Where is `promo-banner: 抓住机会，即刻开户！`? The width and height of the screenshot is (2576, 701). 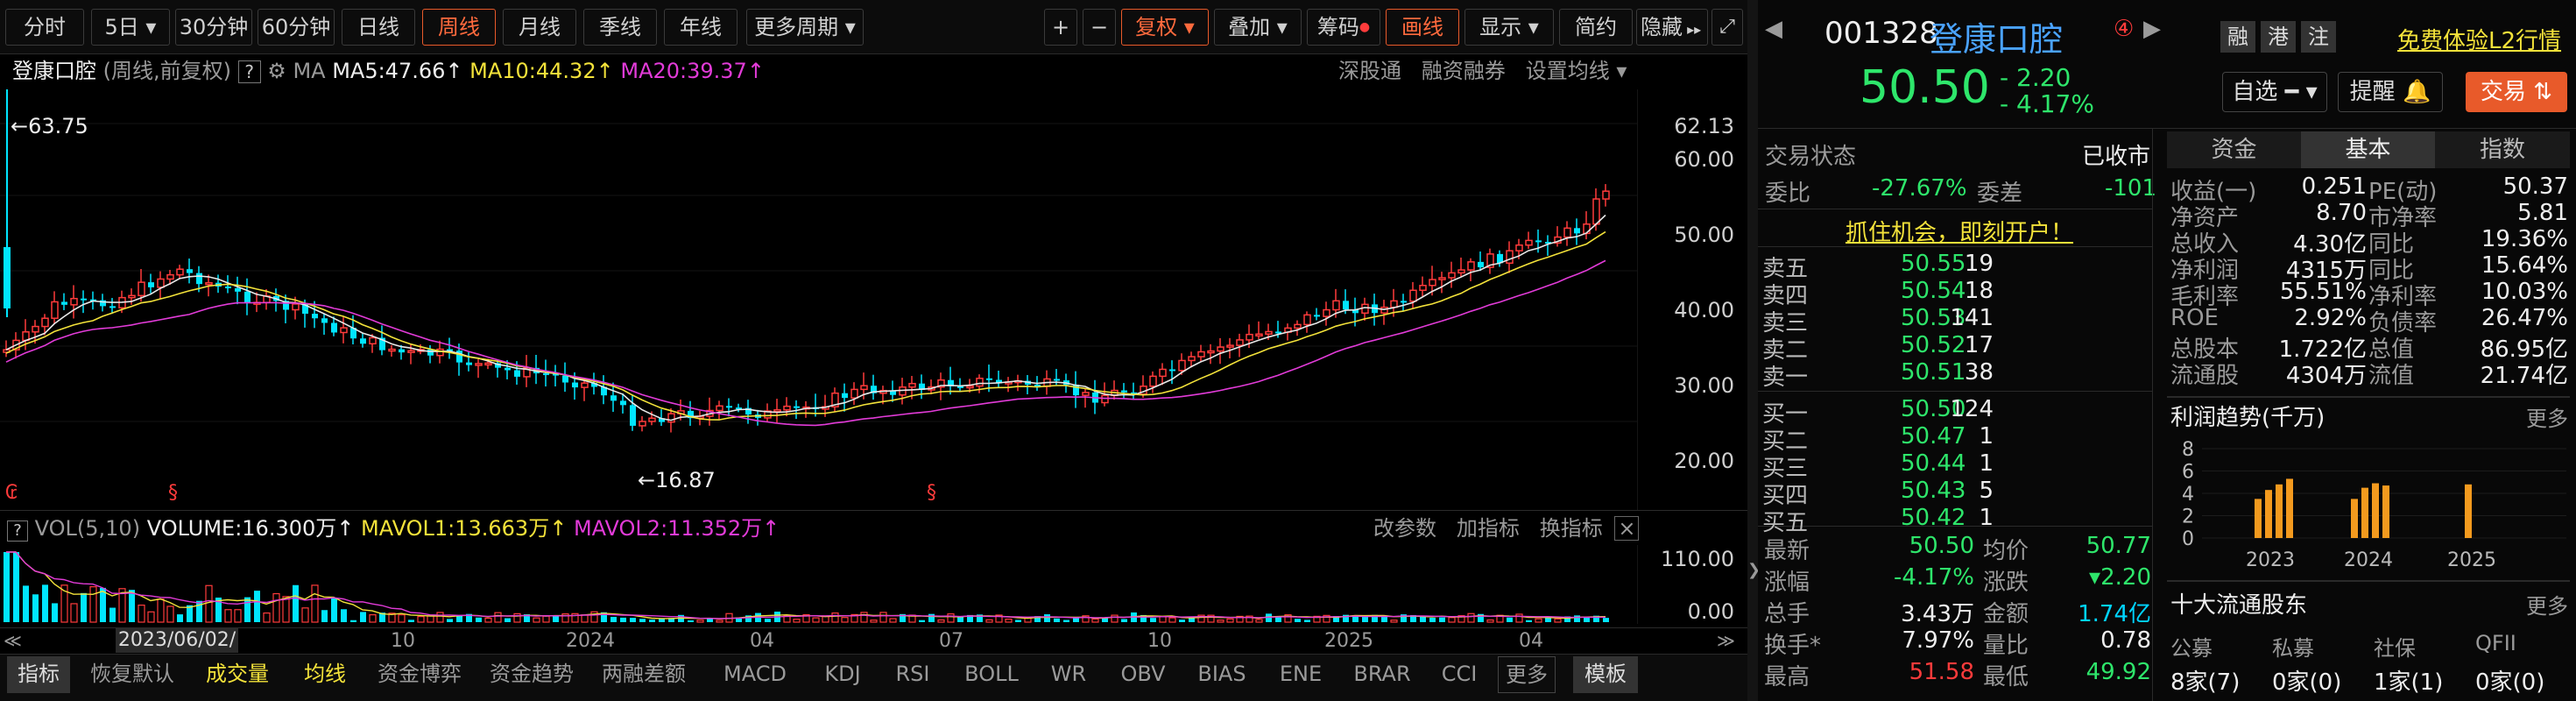 promo-banner: 抓住机会，即刻开户！ is located at coordinates (1955, 228).